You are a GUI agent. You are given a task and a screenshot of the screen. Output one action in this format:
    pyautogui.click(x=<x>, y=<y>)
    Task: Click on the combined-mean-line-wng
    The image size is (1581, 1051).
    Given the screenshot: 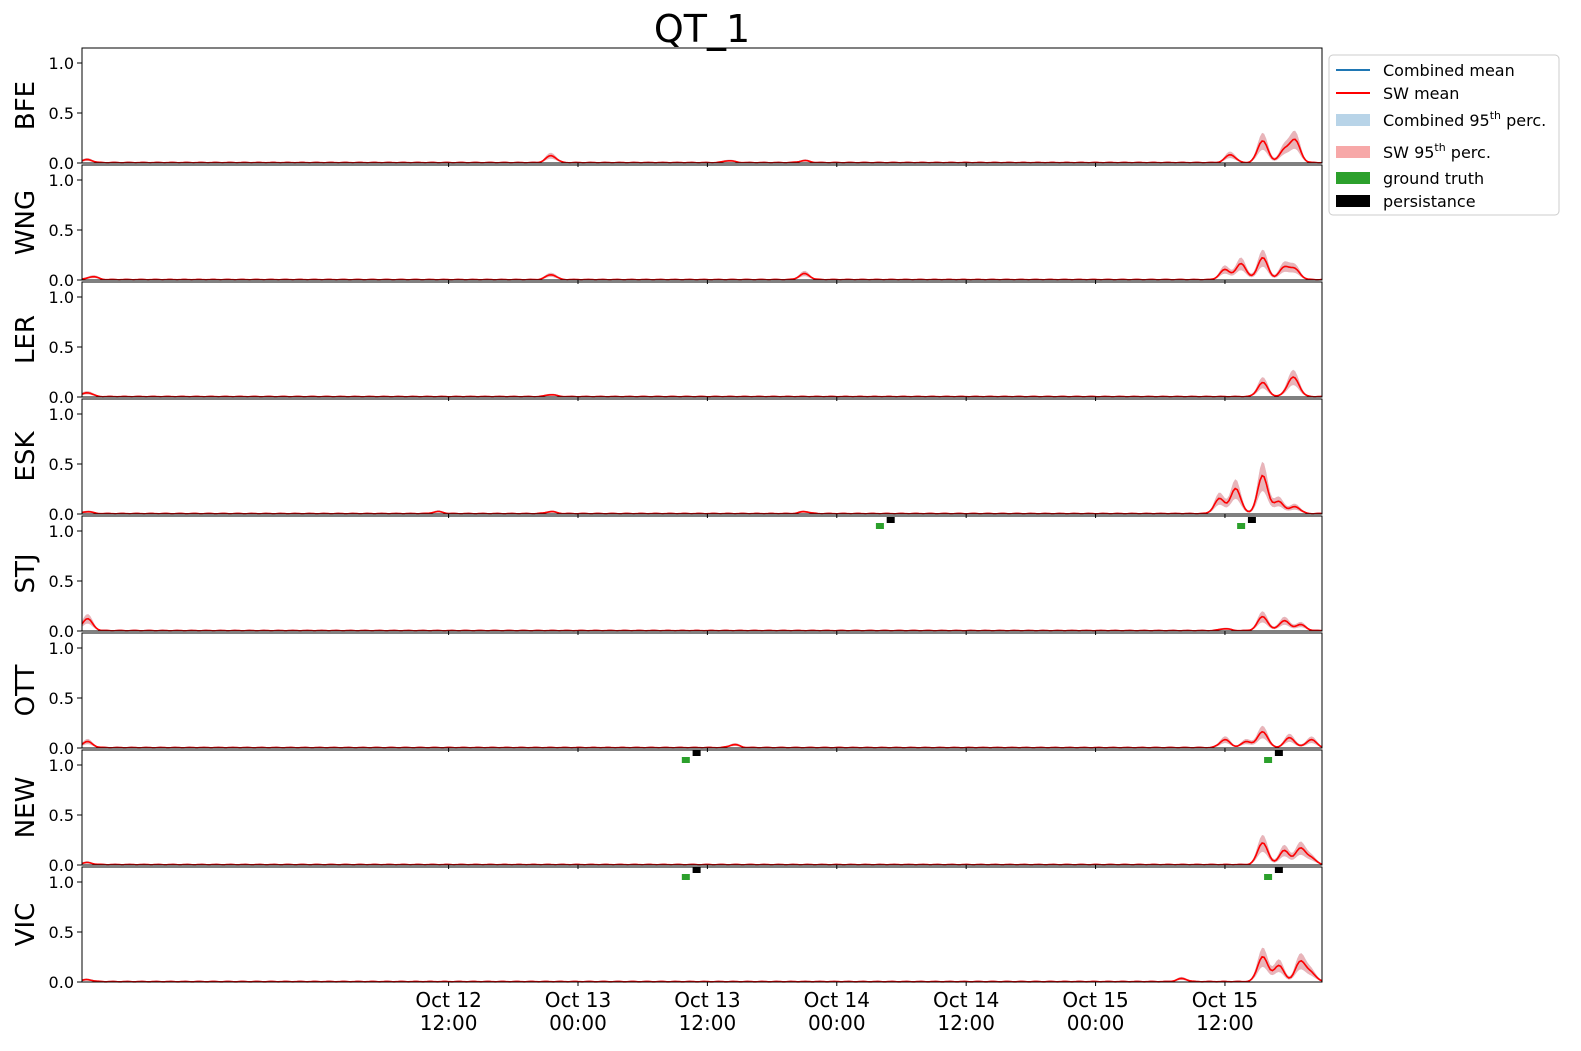 What is the action you would take?
    pyautogui.click(x=702, y=269)
    